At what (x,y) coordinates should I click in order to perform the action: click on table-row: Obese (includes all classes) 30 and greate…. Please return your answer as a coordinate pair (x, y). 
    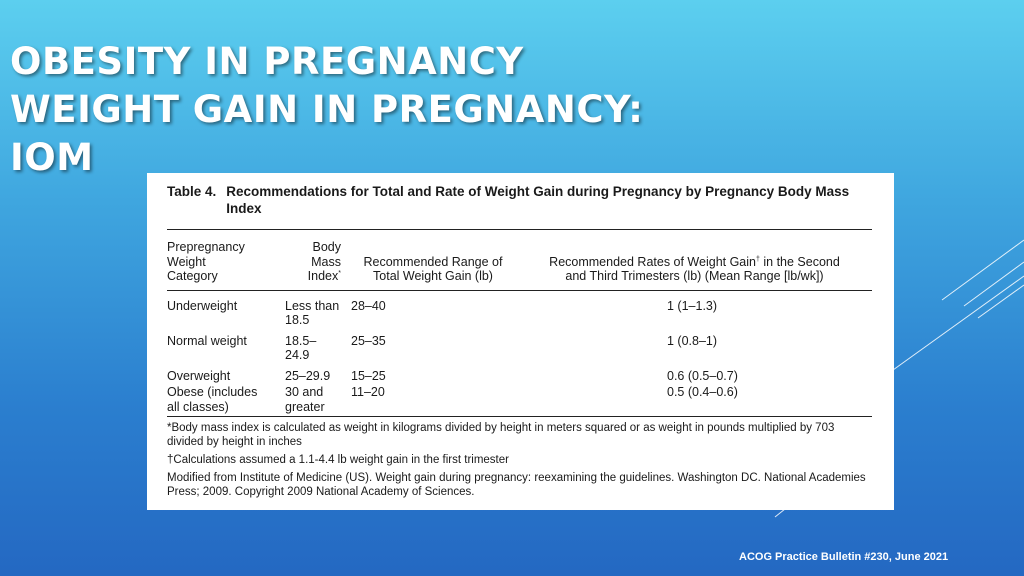
    Looking at the image, I should click on (519, 401).